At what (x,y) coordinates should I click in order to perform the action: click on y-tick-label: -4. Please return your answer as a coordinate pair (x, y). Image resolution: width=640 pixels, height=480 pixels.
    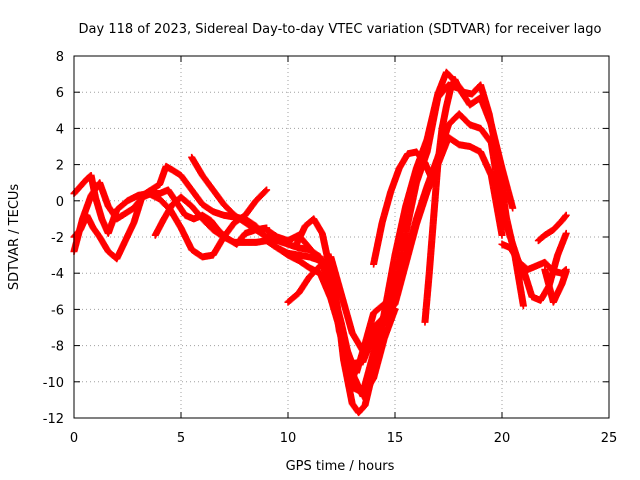
    Looking at the image, I should click on (57, 274).